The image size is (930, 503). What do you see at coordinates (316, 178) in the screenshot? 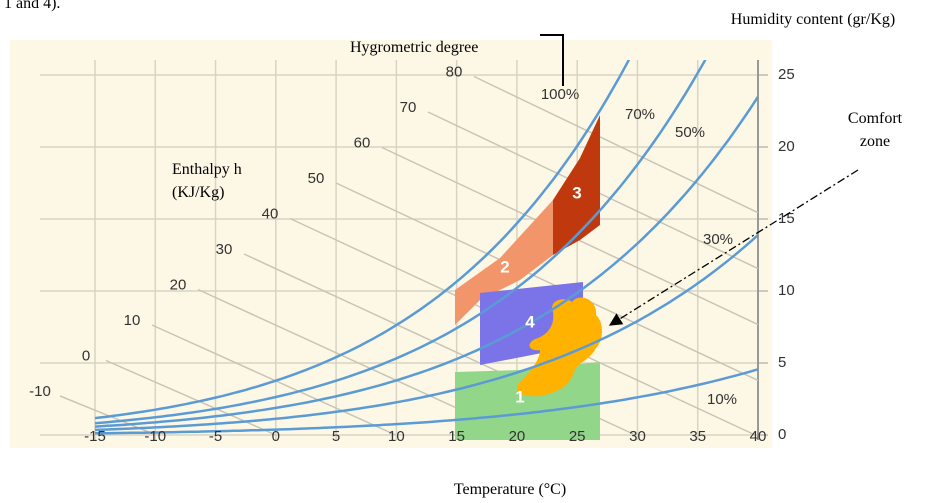
I see `enthalpy-label: 50` at bounding box center [316, 178].